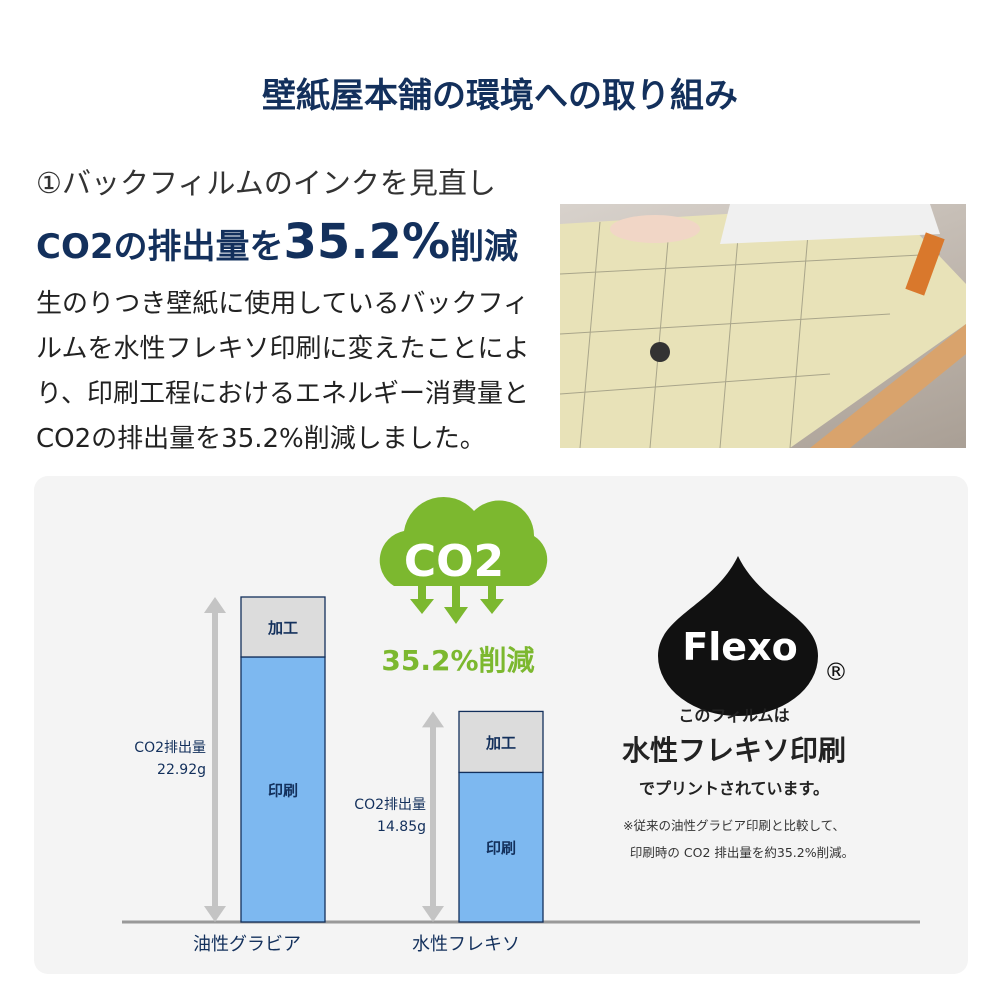 This screenshot has width=1000, height=1000. Describe the element at coordinates (925, 264) in the screenshot. I see `roll-end` at that location.